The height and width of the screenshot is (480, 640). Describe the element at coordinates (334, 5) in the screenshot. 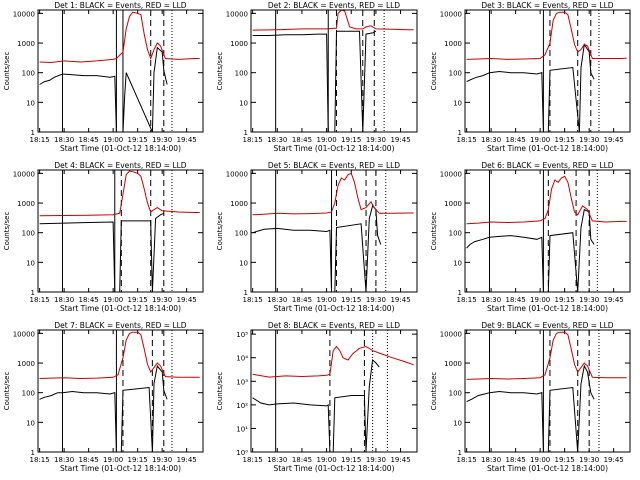

I see `chart-title: Det 2: BLACK = Events, RED = LLD` at that location.